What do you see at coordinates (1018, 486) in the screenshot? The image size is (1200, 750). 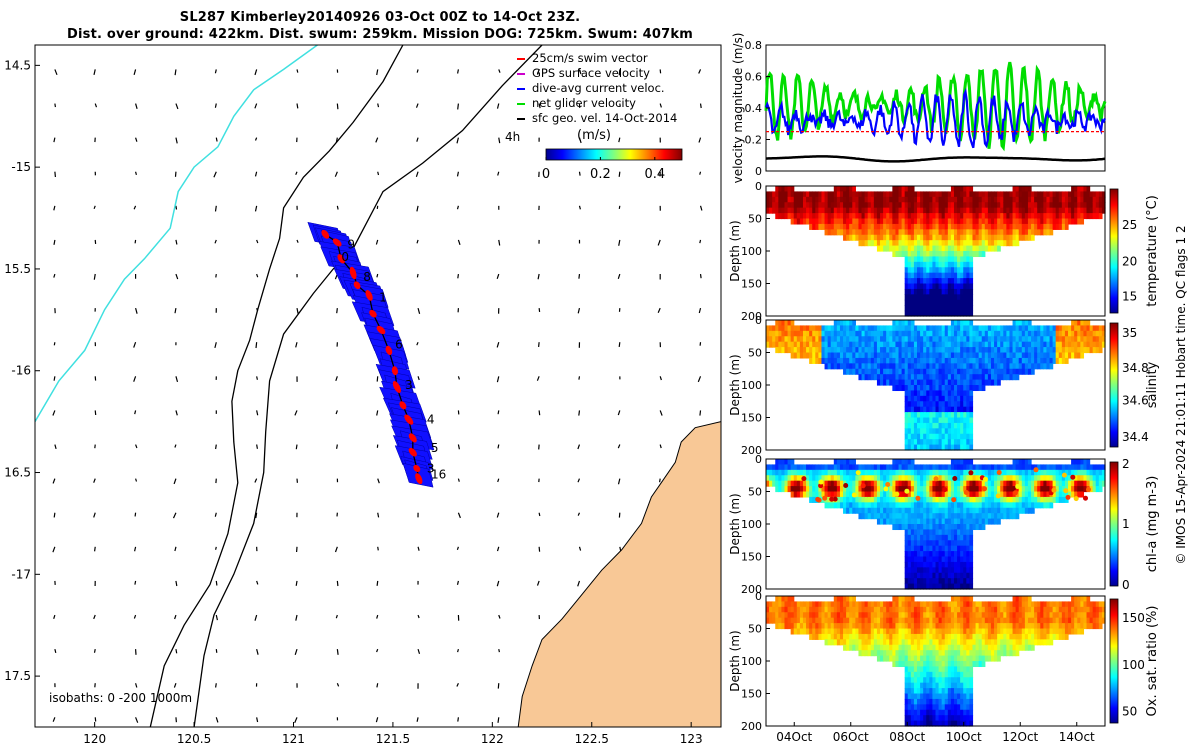 I see `chl-sample-dot` at bounding box center [1018, 486].